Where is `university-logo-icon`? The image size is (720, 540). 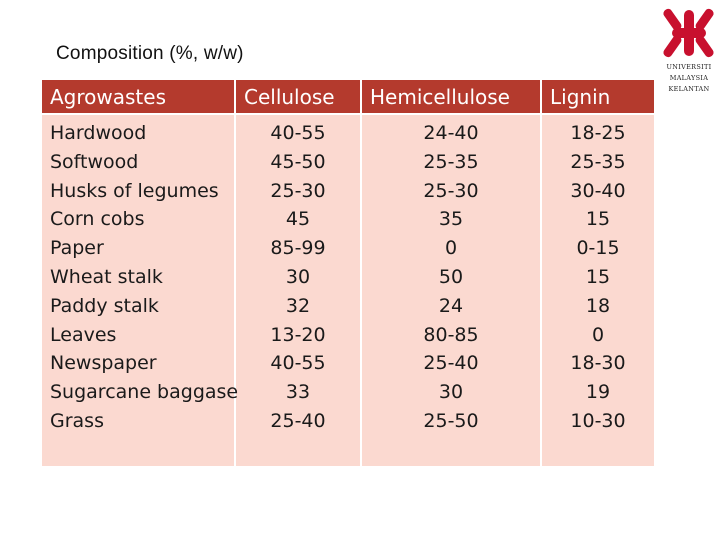
university-logo-icon is located at coordinates (688, 33).